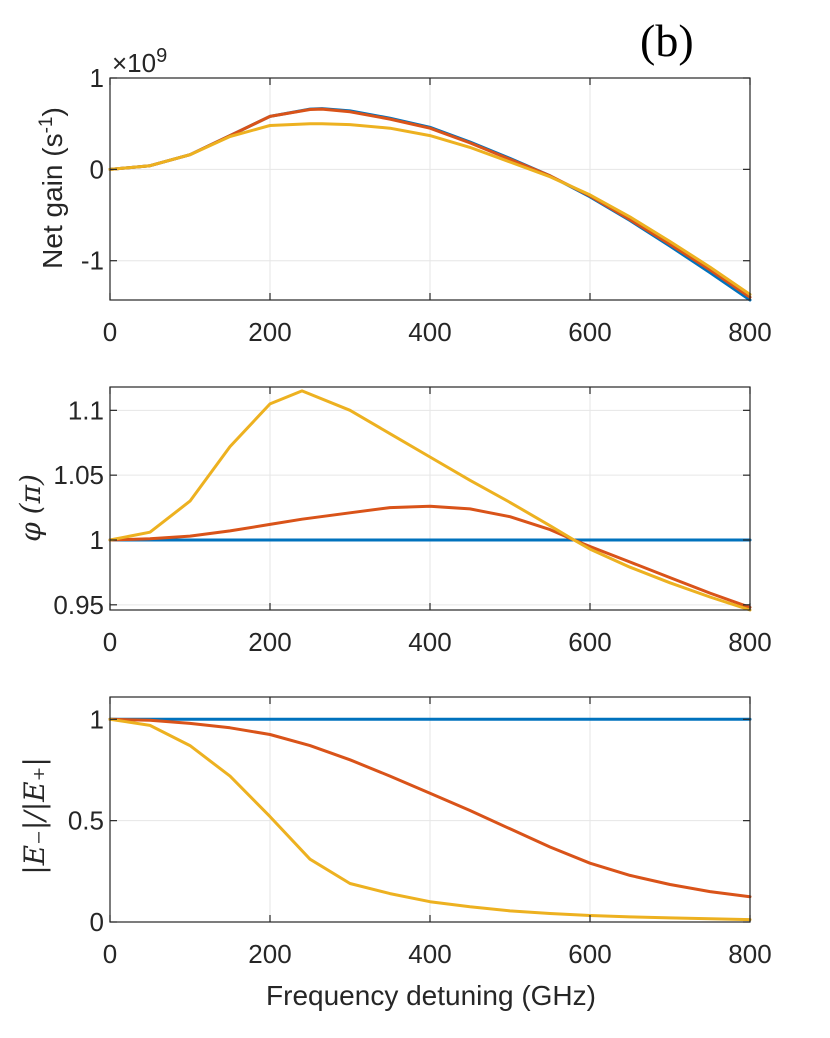 This screenshot has height=1038, width=830. I want to click on ratio-xtick-label-2: 400, so click(429, 954).